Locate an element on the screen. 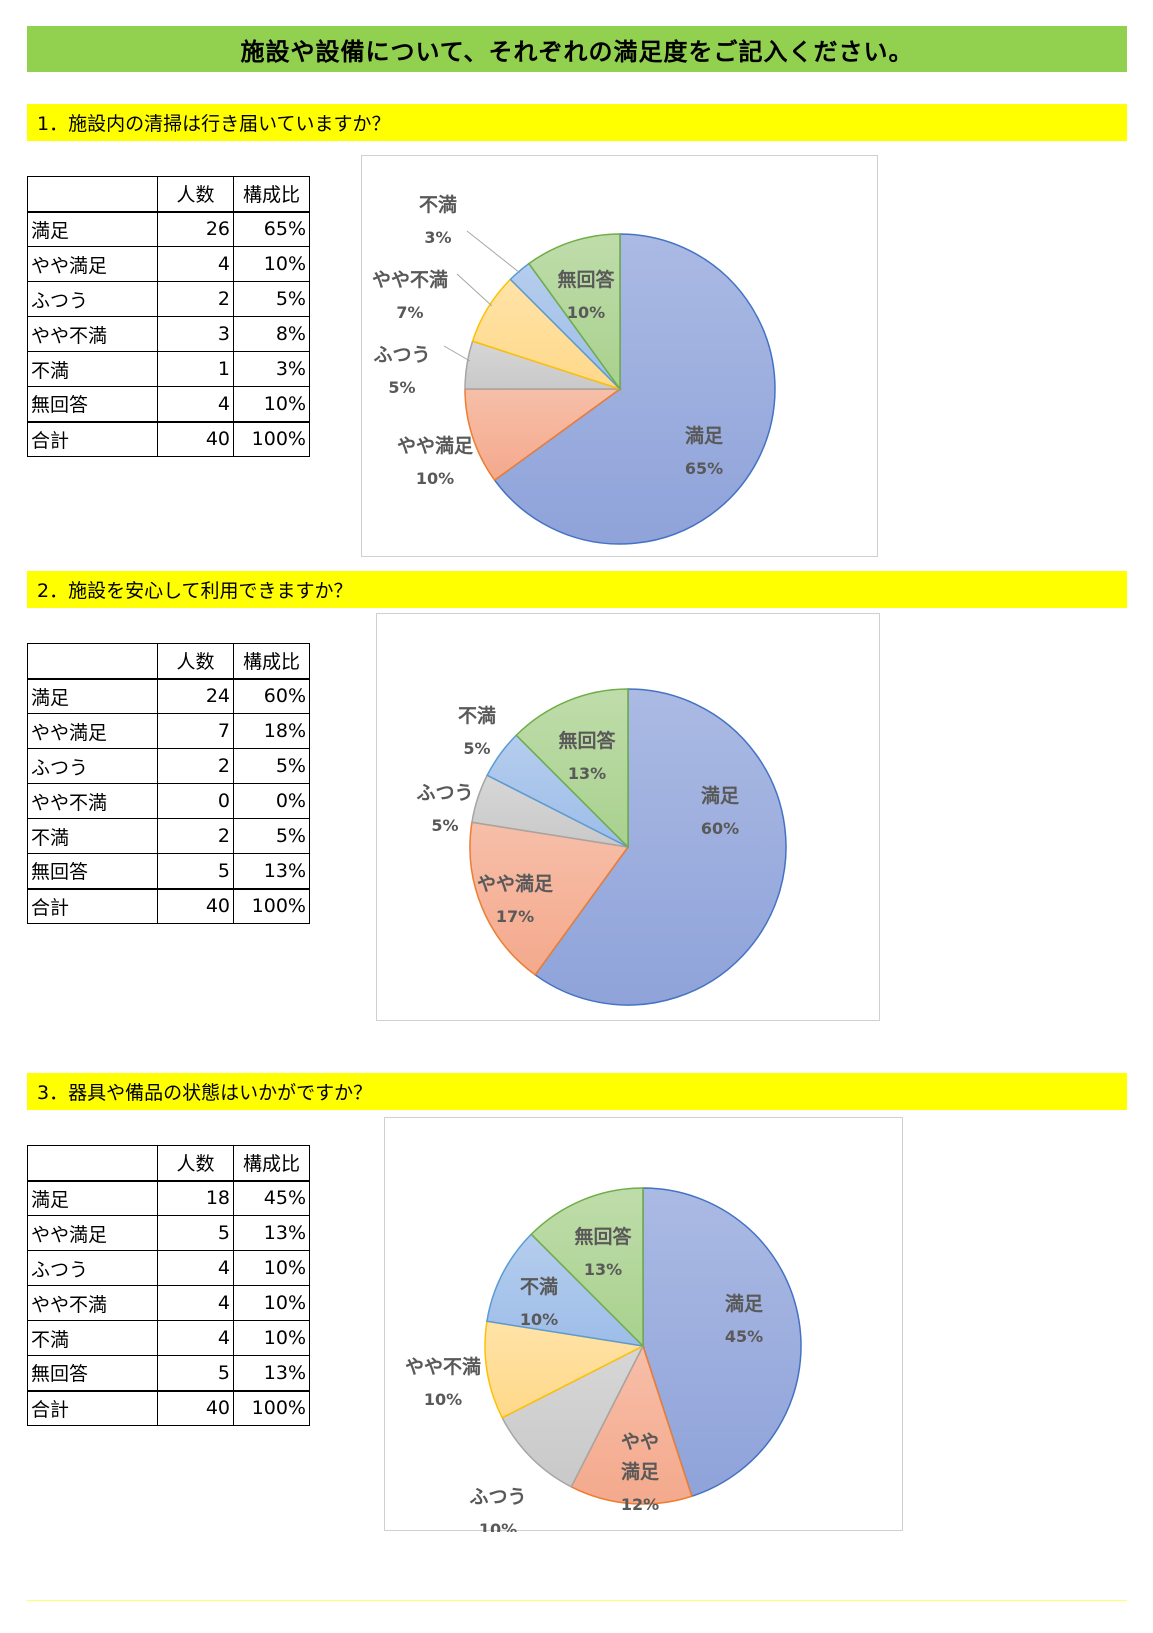 This screenshot has width=1153, height=1633. data-label-fuman-pct: 3% is located at coordinates (437, 237).